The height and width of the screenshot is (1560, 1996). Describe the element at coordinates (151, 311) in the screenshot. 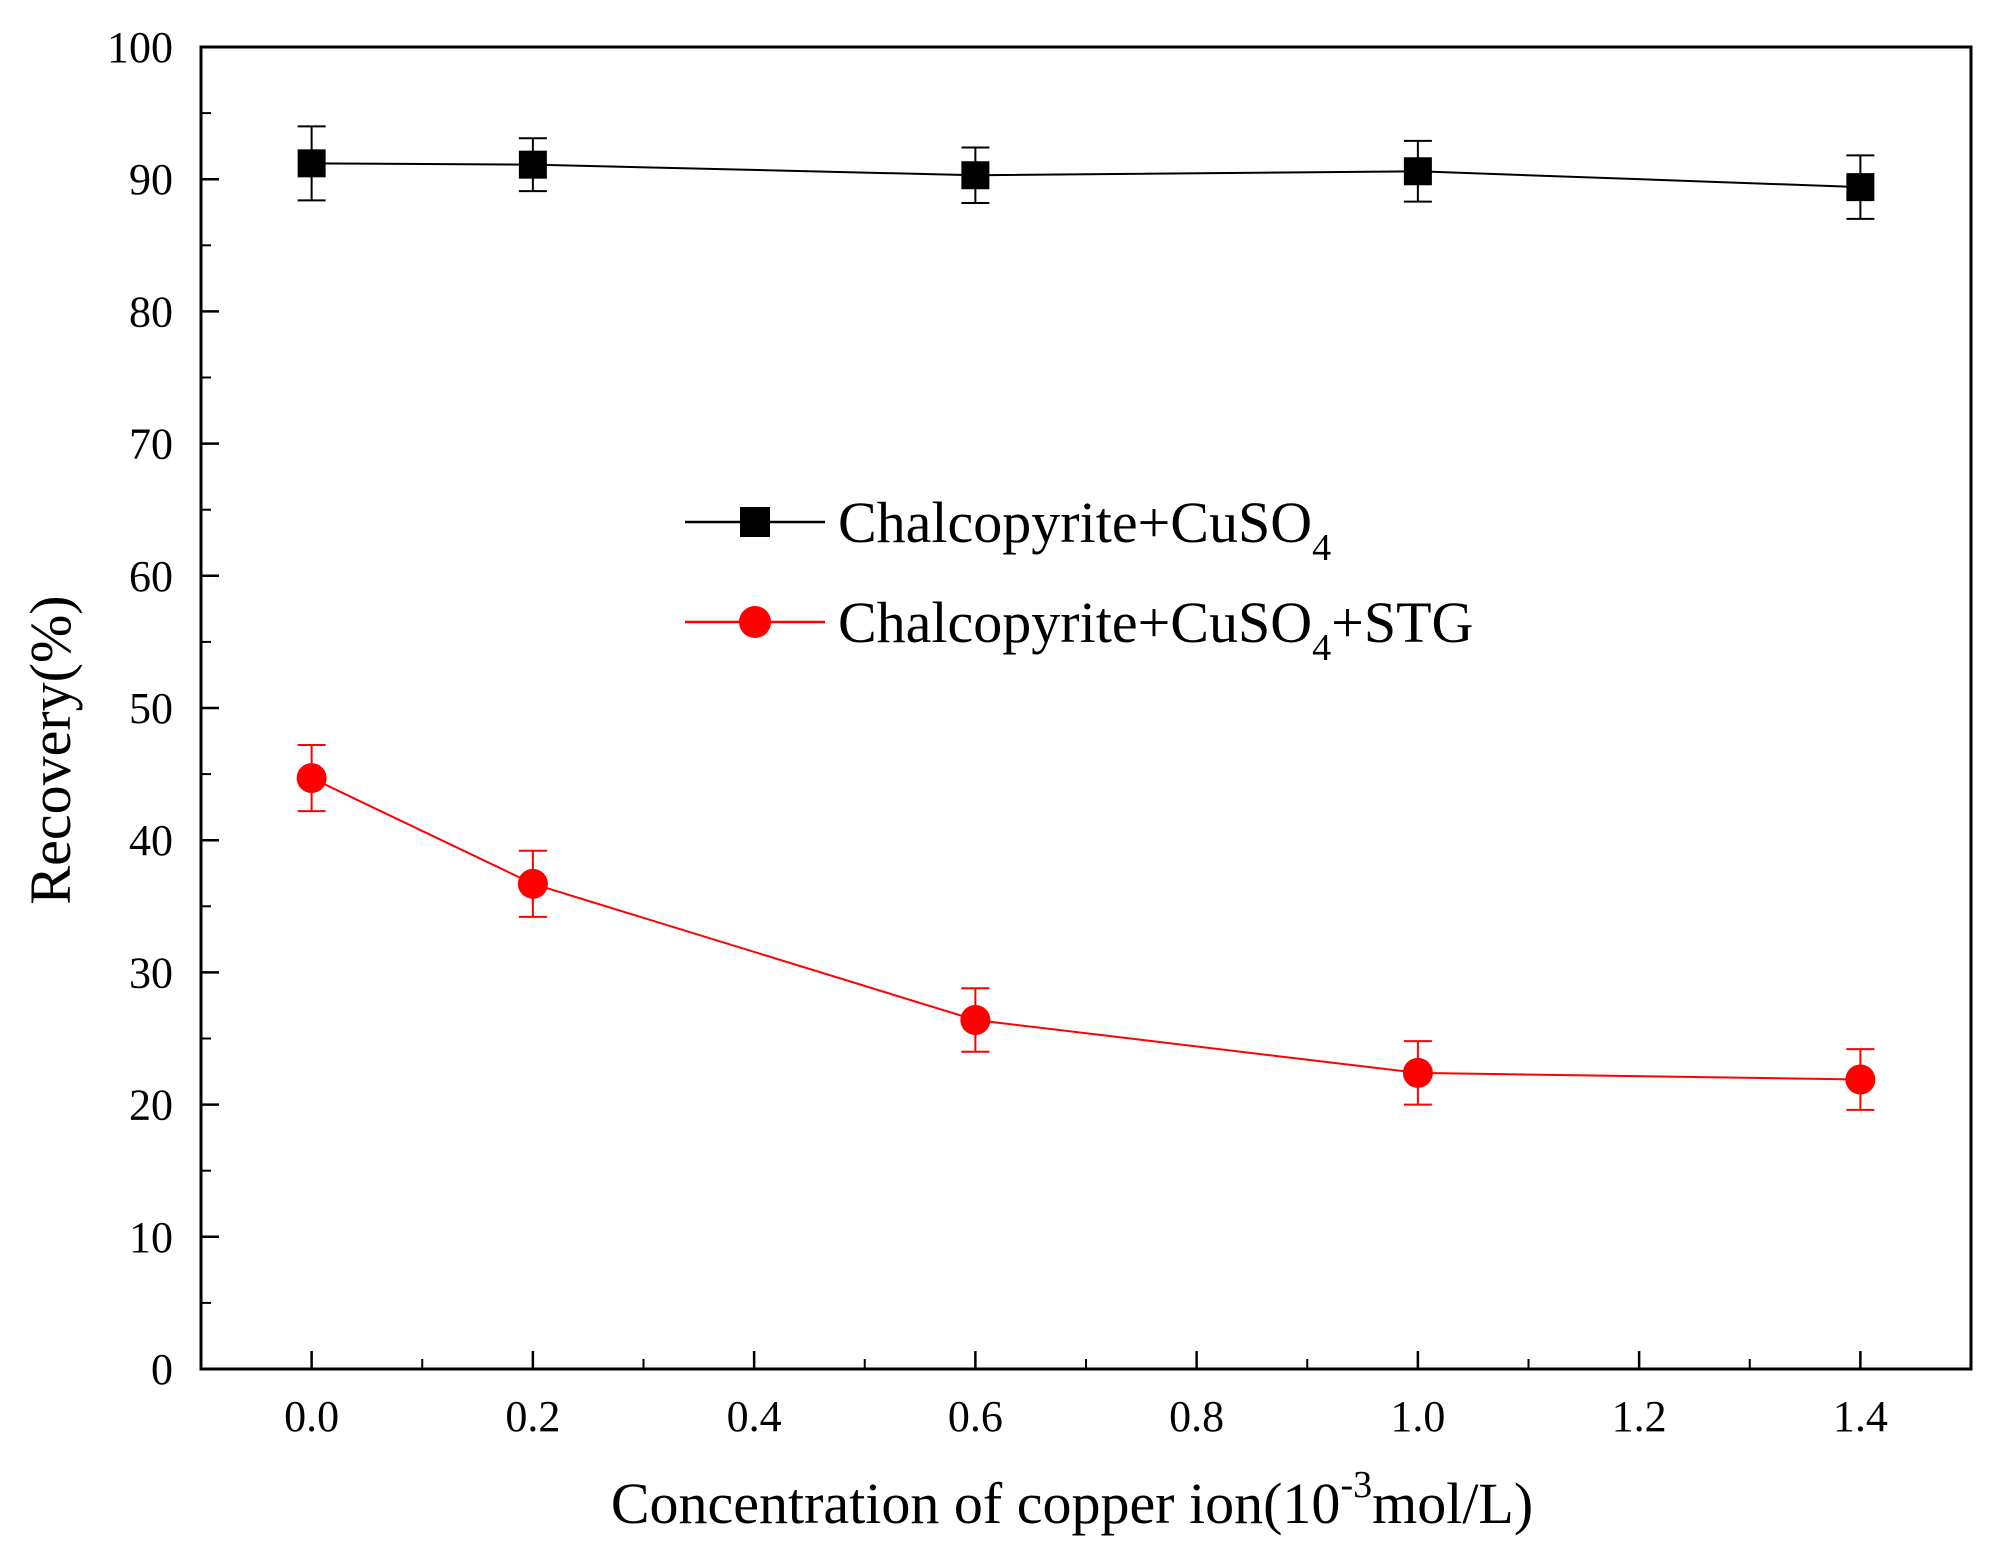

I see `y-tick-label: 80` at that location.